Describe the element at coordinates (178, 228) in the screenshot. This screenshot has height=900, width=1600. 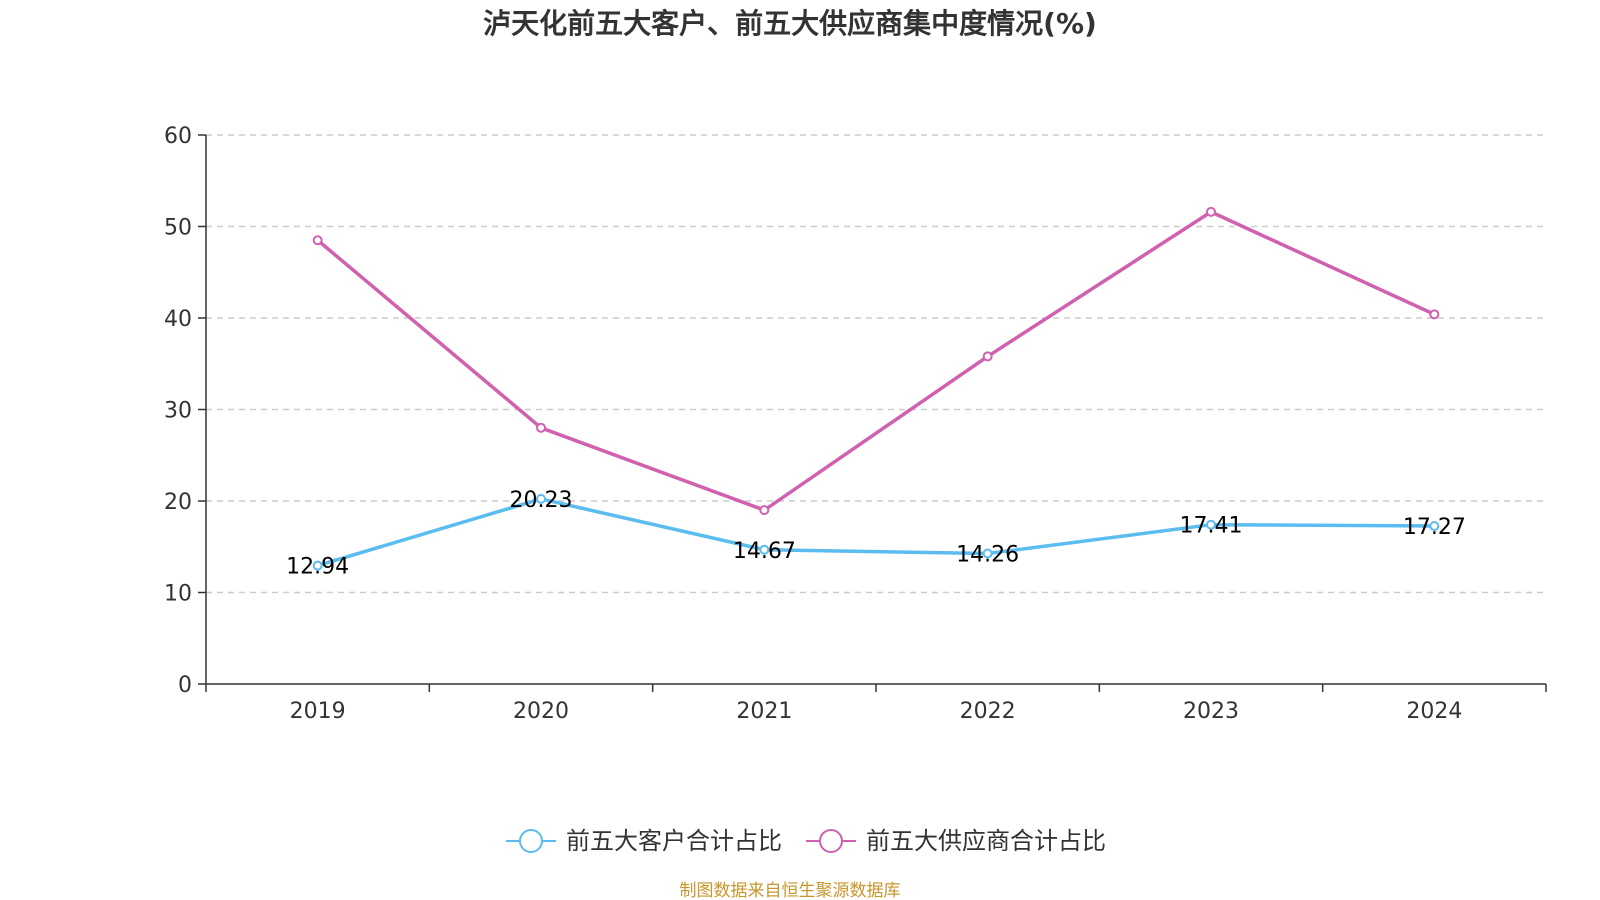
I see `y-tick-label: 50` at that location.